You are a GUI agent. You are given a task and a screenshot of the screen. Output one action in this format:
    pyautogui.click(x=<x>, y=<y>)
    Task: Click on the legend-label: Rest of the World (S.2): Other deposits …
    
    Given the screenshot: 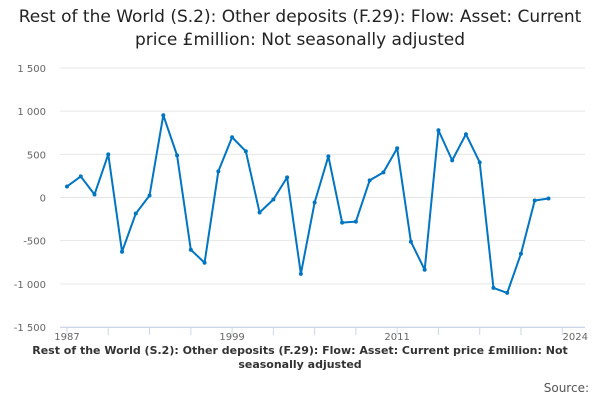 What is the action you would take?
    pyautogui.click(x=300, y=357)
    